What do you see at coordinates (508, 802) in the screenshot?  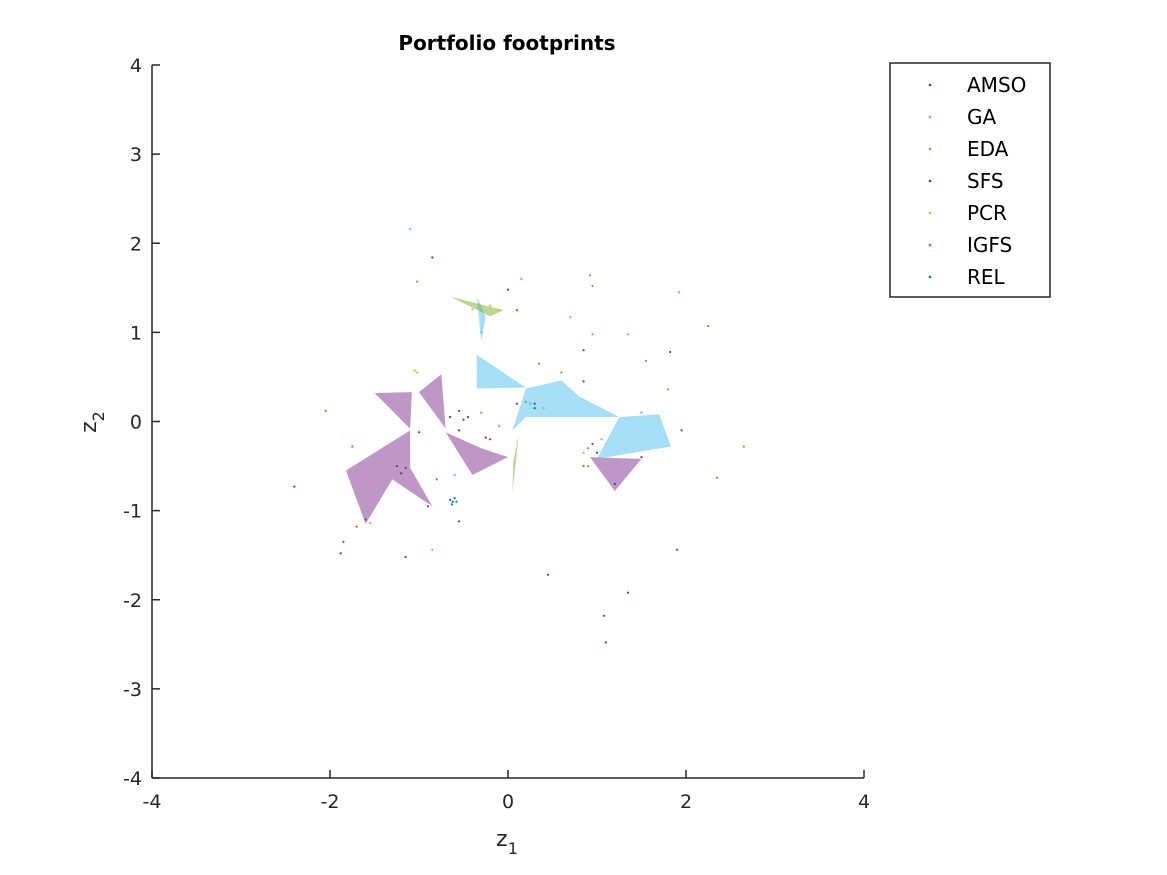 I see `x-tick-label: 0` at bounding box center [508, 802].